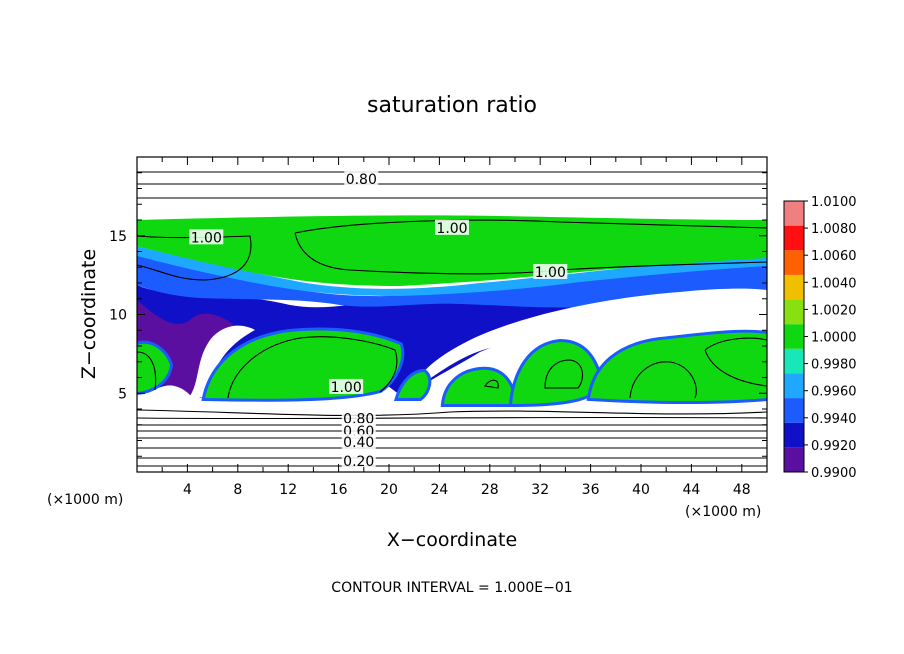 The width and height of the screenshot is (904, 654). I want to click on x-tick-label-40: 40, so click(641, 490).